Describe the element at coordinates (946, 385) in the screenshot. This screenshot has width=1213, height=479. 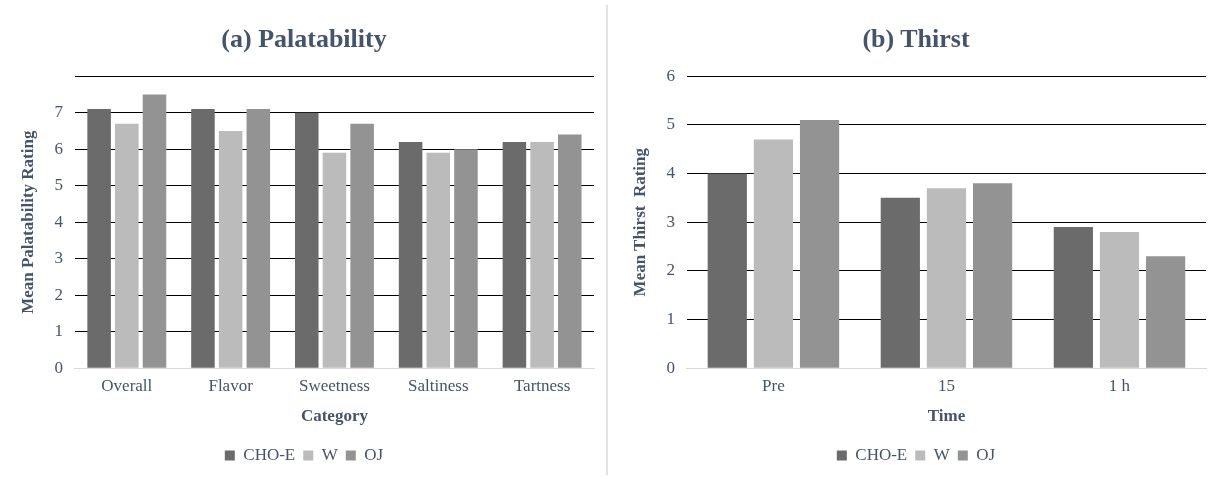
I see `x-tick-label: 15` at that location.